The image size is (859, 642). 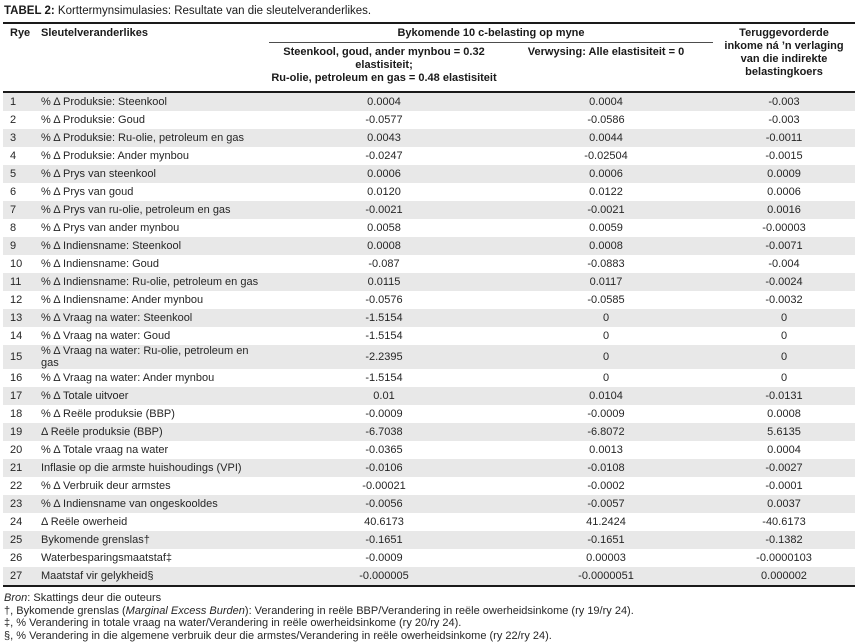 I want to click on scenario-value: -0.00021, so click(x=384, y=486).